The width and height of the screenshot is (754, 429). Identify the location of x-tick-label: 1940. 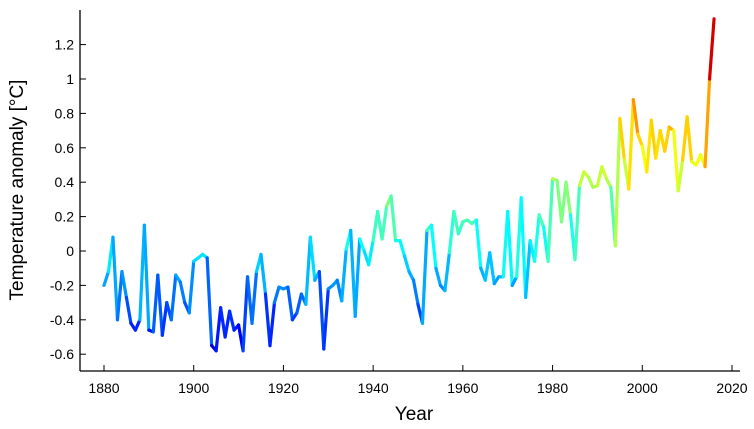
(373, 388).